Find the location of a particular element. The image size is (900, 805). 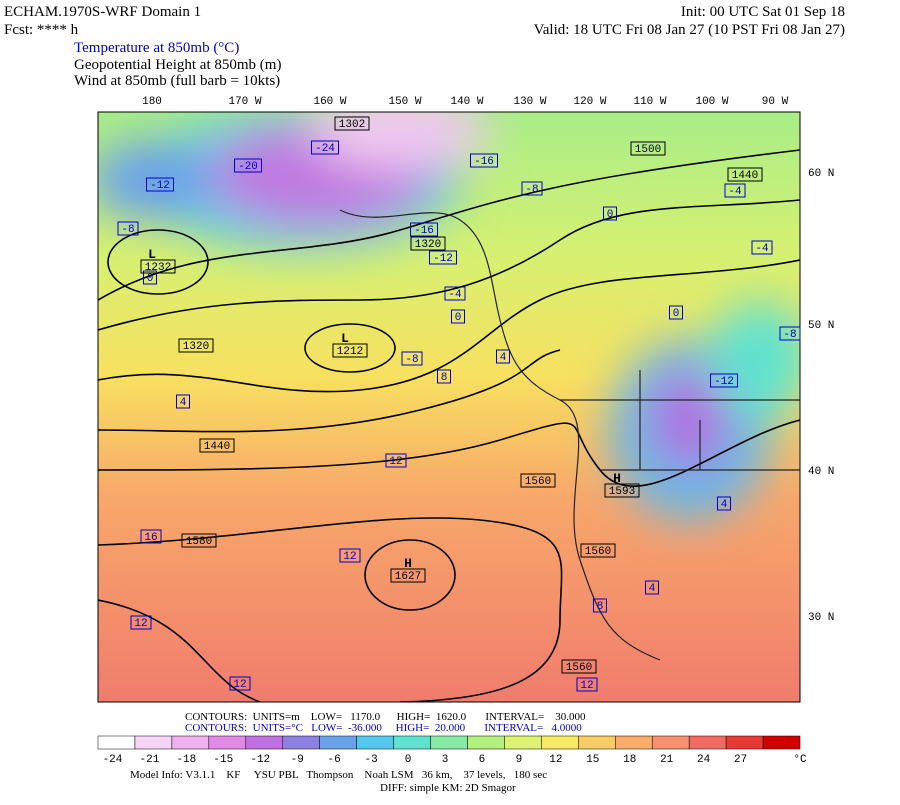

lon-label: 110 W is located at coordinates (649, 102).